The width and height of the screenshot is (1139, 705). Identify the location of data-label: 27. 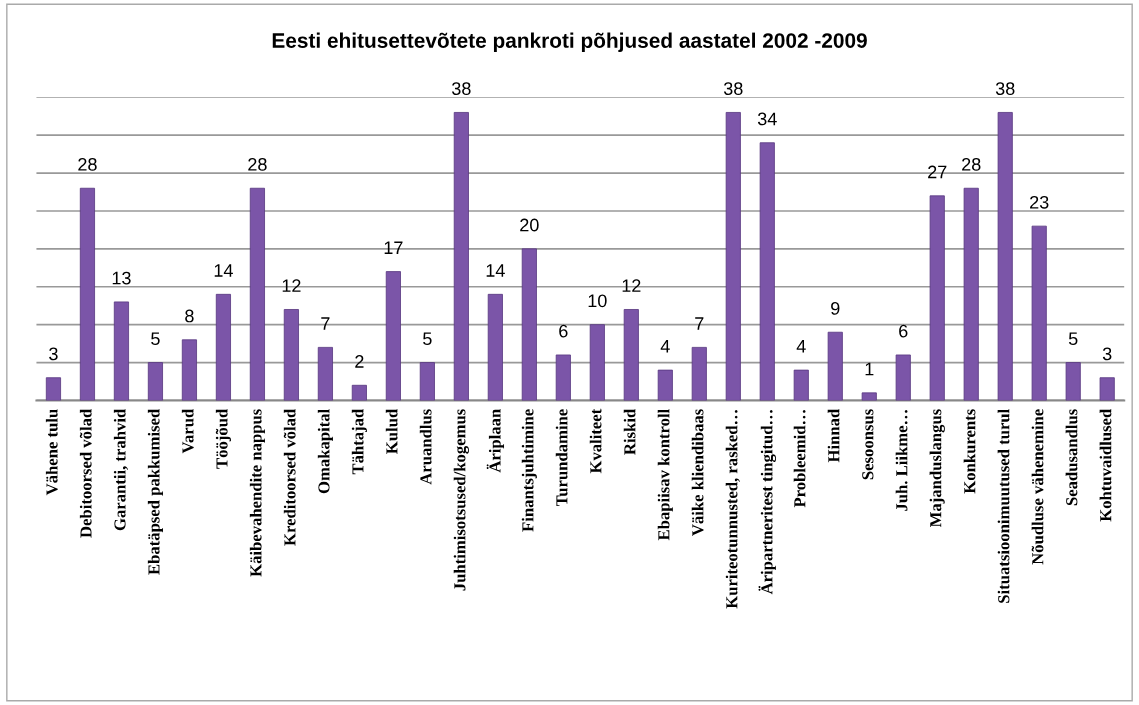
(937, 172).